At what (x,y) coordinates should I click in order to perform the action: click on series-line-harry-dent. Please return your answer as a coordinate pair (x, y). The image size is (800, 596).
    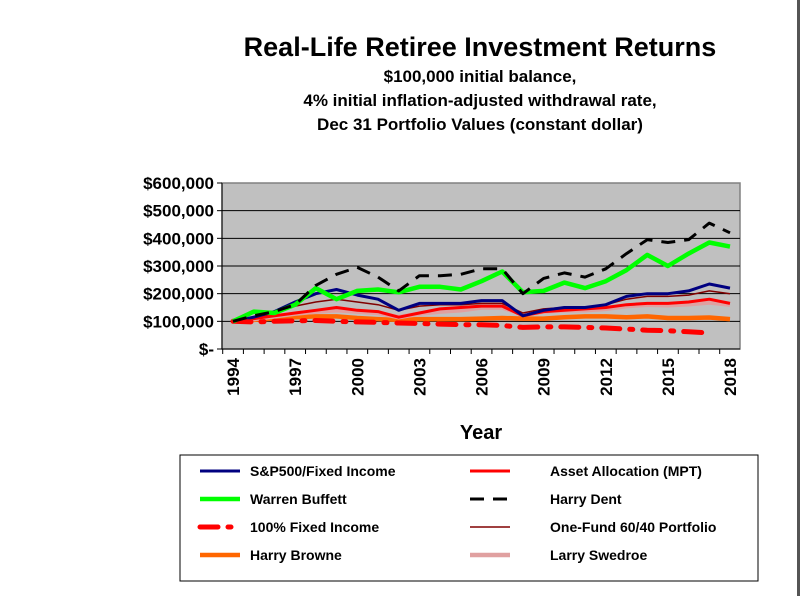
    Looking at the image, I should click on (481, 272).